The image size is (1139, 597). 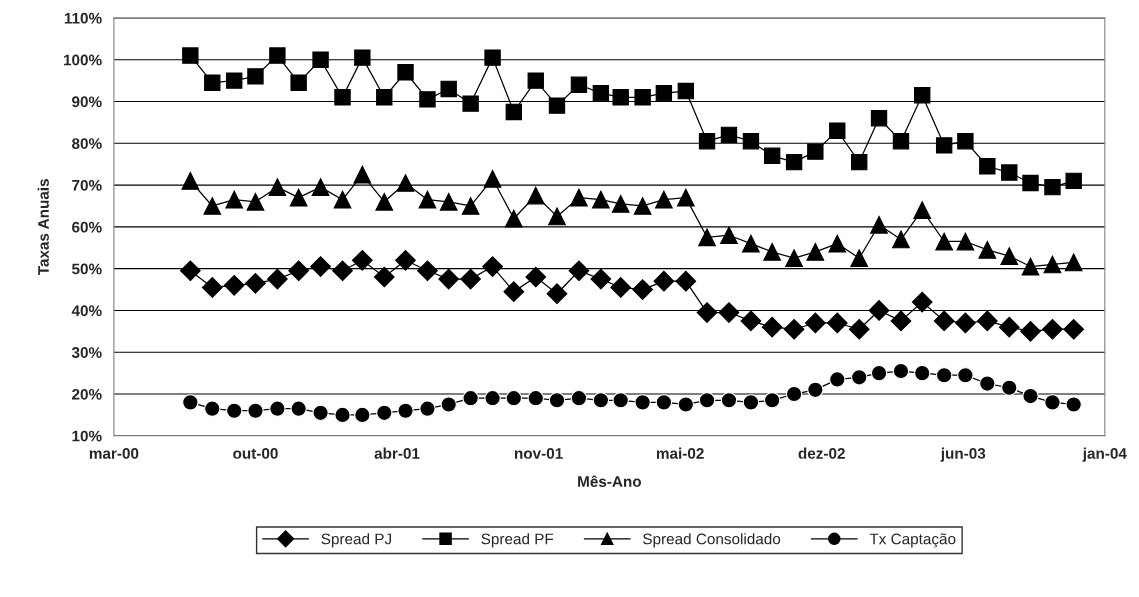 What do you see at coordinates (86, 352) in the screenshot?
I see `y-tick-label: 30%` at bounding box center [86, 352].